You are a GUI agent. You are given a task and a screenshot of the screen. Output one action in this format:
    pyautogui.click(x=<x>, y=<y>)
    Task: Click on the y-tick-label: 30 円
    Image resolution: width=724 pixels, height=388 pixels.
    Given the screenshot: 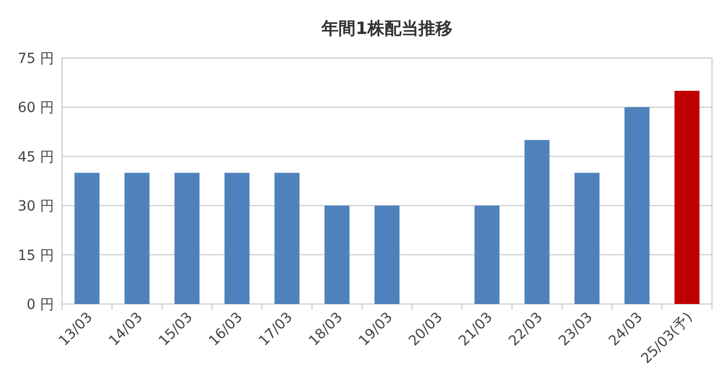 What is the action you would take?
    pyautogui.click(x=36, y=206)
    